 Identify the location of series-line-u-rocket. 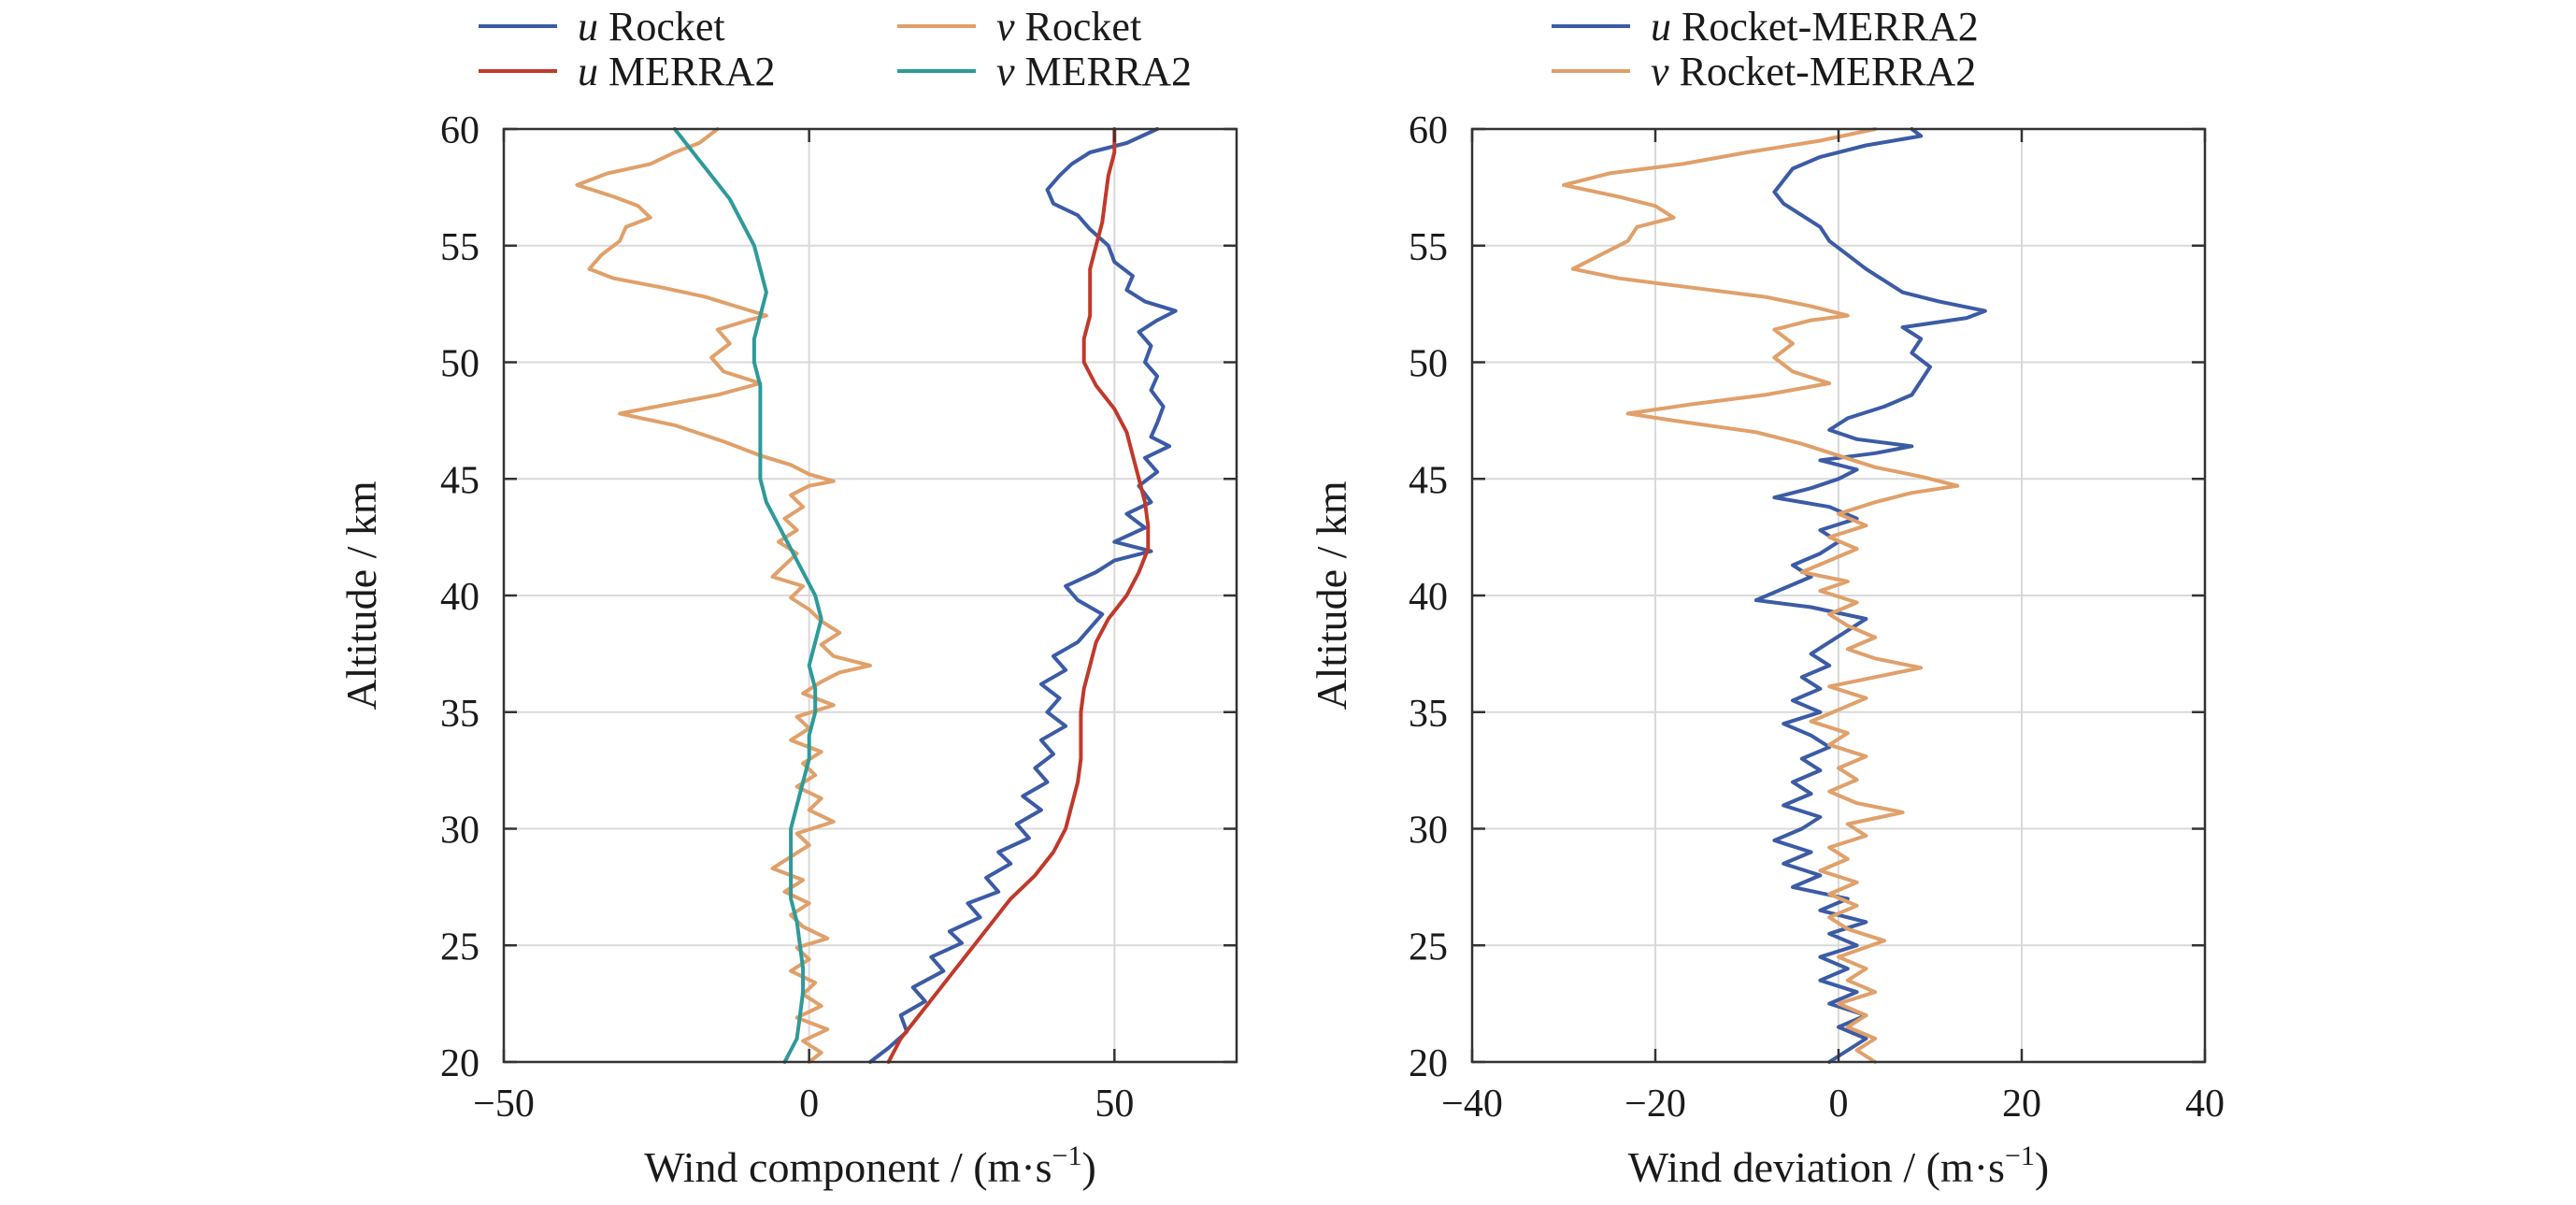
(1023, 595).